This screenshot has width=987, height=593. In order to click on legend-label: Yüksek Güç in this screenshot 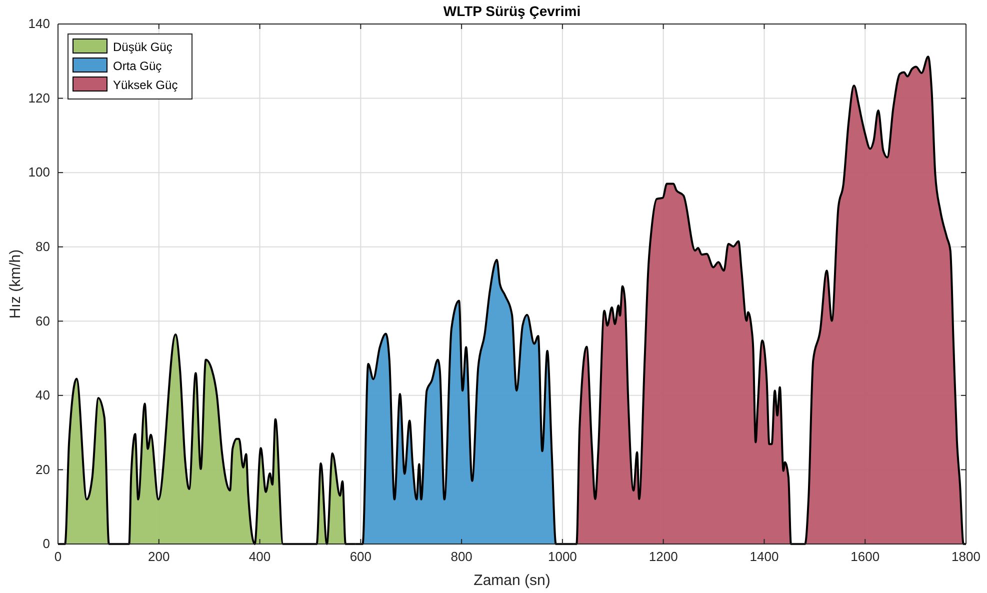, I will do `click(145, 85)`.